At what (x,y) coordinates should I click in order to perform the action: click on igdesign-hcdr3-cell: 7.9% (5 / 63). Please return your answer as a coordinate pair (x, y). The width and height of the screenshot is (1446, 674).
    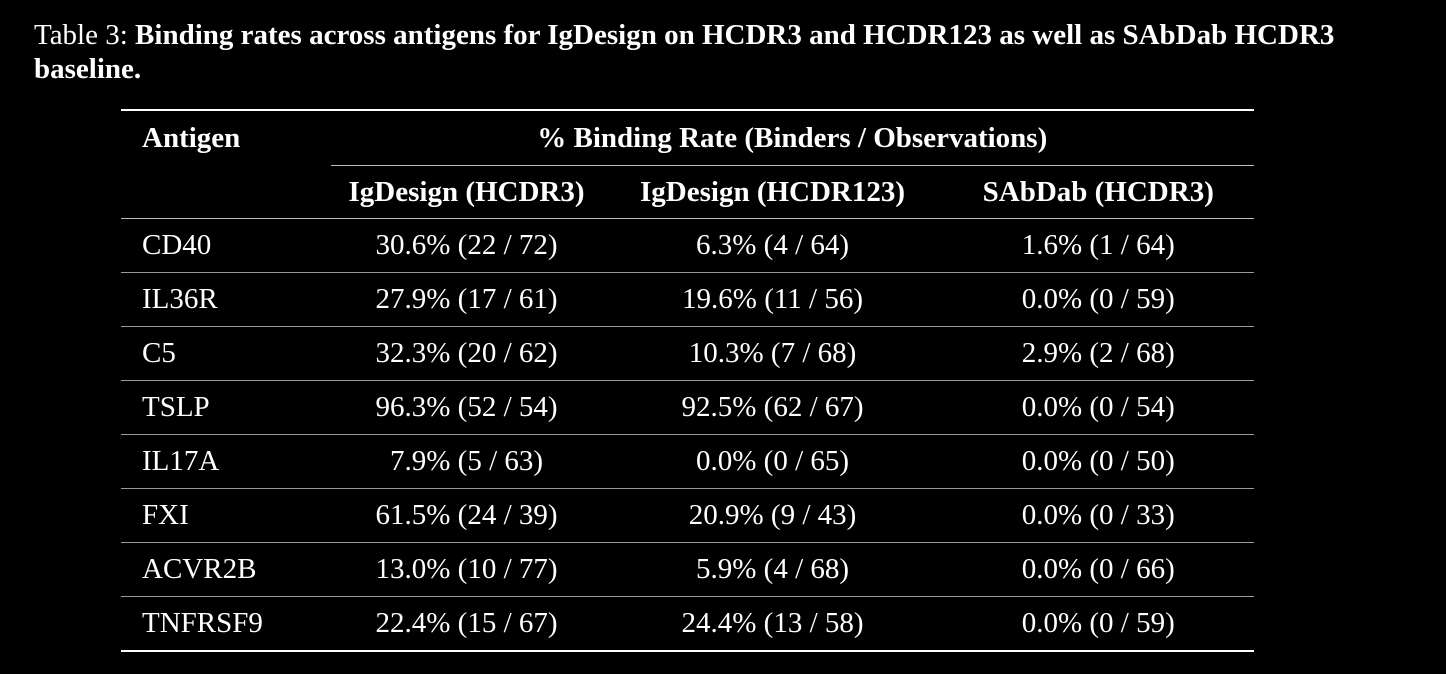
    Looking at the image, I should click on (466, 461).